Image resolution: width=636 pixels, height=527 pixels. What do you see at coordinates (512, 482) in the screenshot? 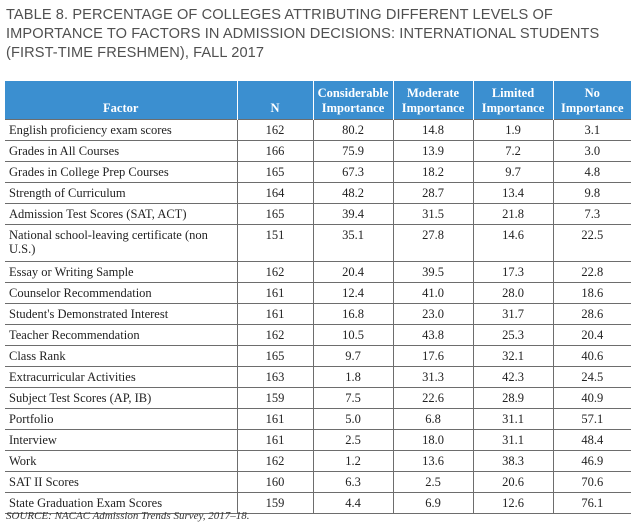
I see `limited-cell: 20.6` at bounding box center [512, 482].